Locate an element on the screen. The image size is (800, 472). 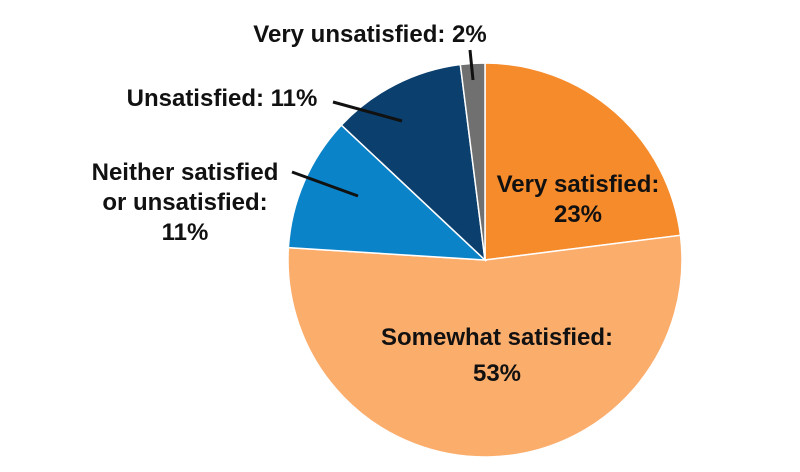
data-label-very-satisfied: Very satisfied: 23% is located at coordinates (578, 199).